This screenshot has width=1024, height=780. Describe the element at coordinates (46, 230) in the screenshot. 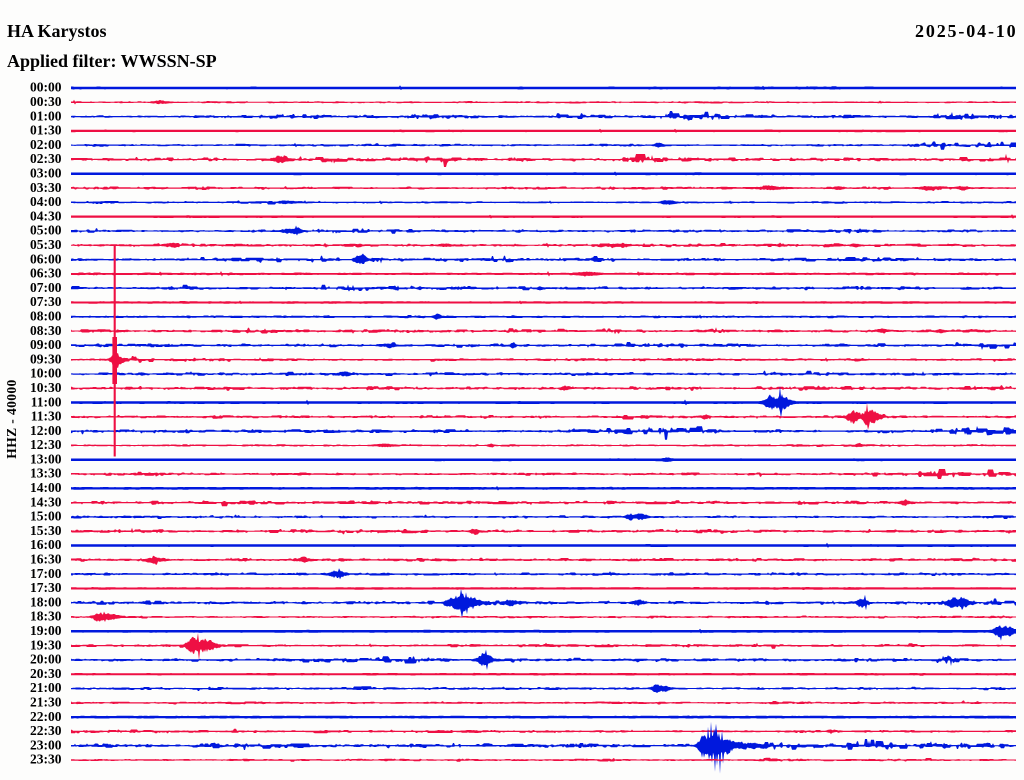

I see `svg-text: 05:00` at that location.